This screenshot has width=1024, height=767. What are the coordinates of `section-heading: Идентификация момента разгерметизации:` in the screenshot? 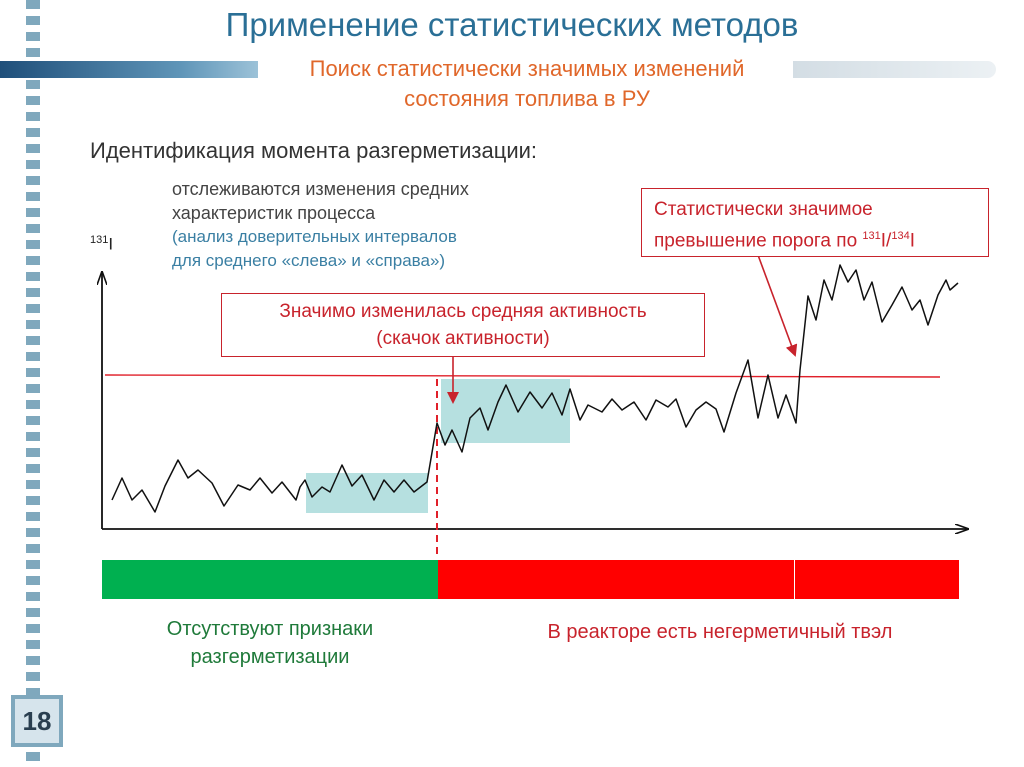 It's located at (314, 150).